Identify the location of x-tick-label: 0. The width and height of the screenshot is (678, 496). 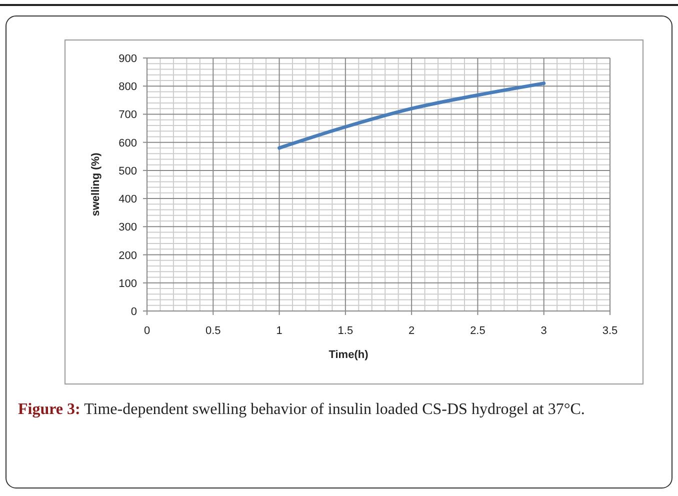
(147, 331).